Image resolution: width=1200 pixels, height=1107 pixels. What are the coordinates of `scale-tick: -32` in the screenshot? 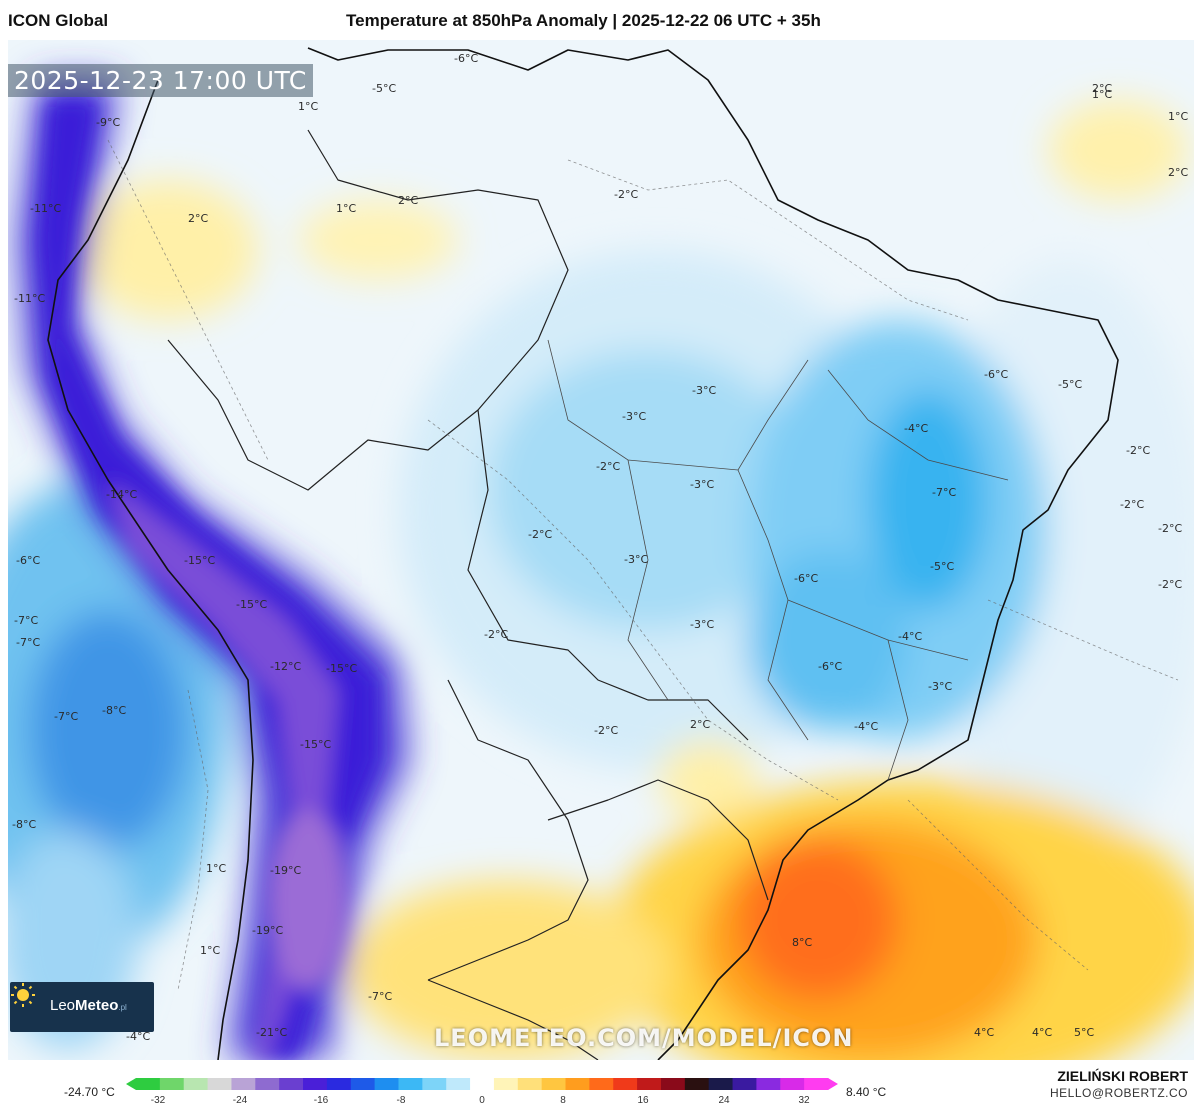 It's located at (158, 1100).